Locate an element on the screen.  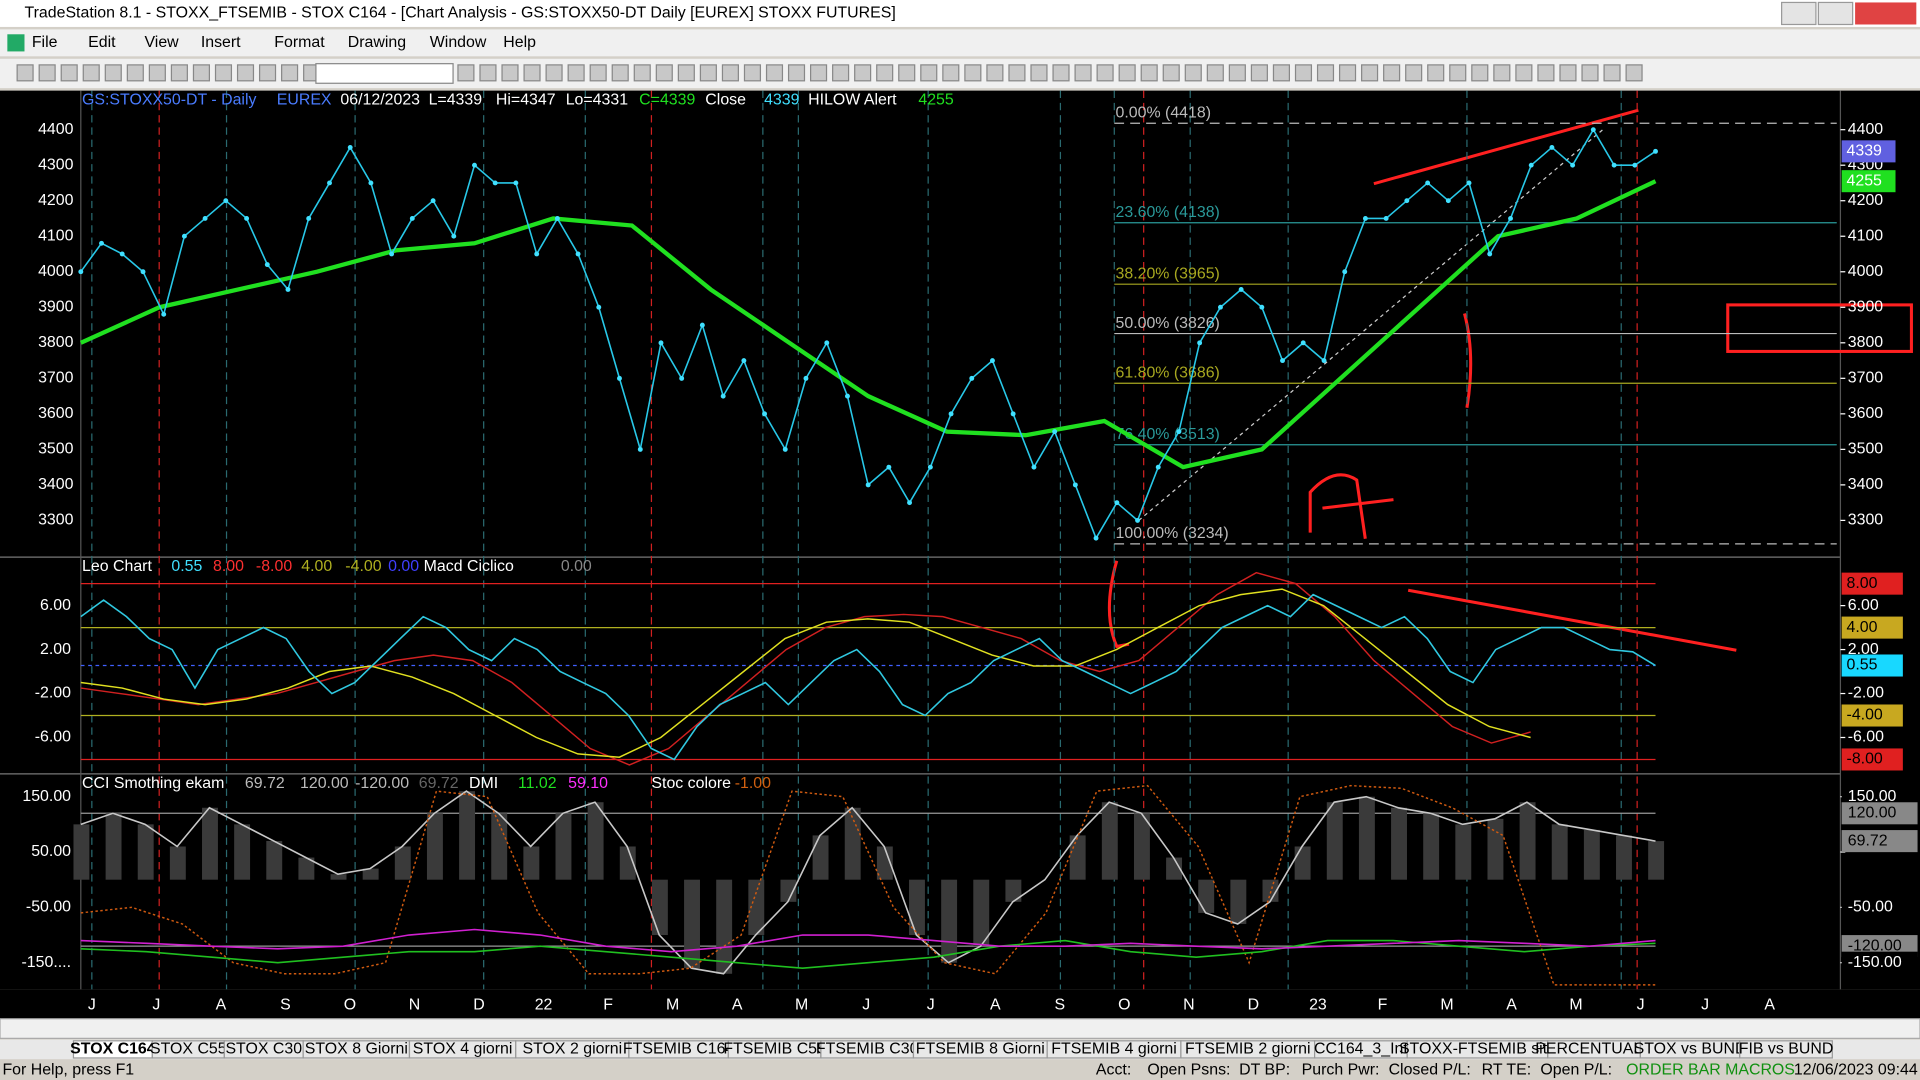
scrollbar is located at coordinates (960, 1028).